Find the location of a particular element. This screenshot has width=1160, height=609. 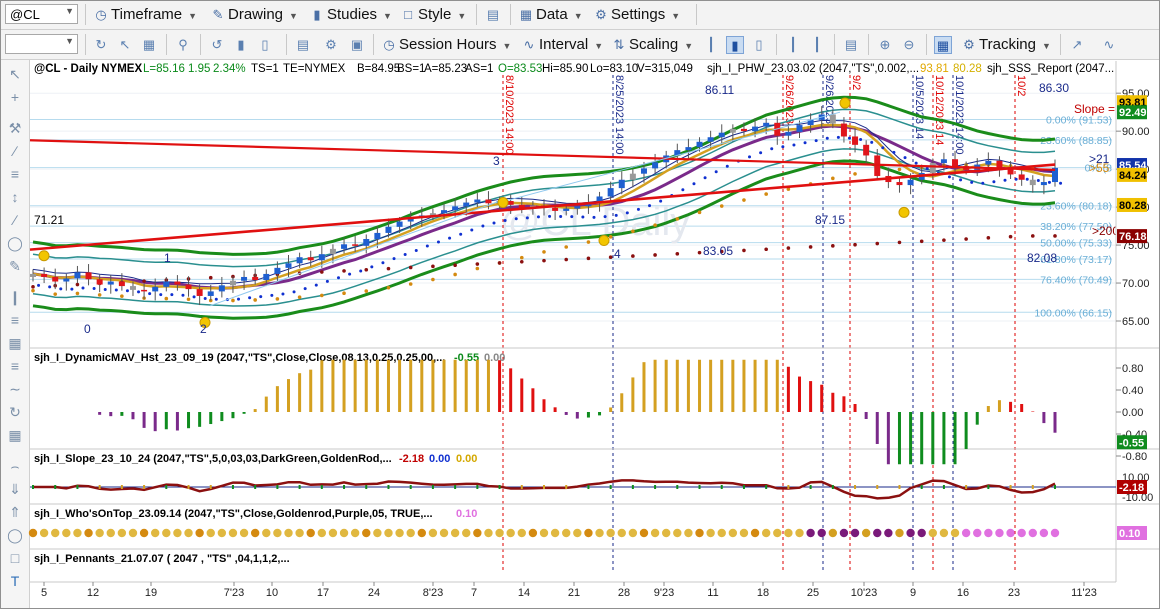

menu-style: □ Style ▼ is located at coordinates (433, 14).